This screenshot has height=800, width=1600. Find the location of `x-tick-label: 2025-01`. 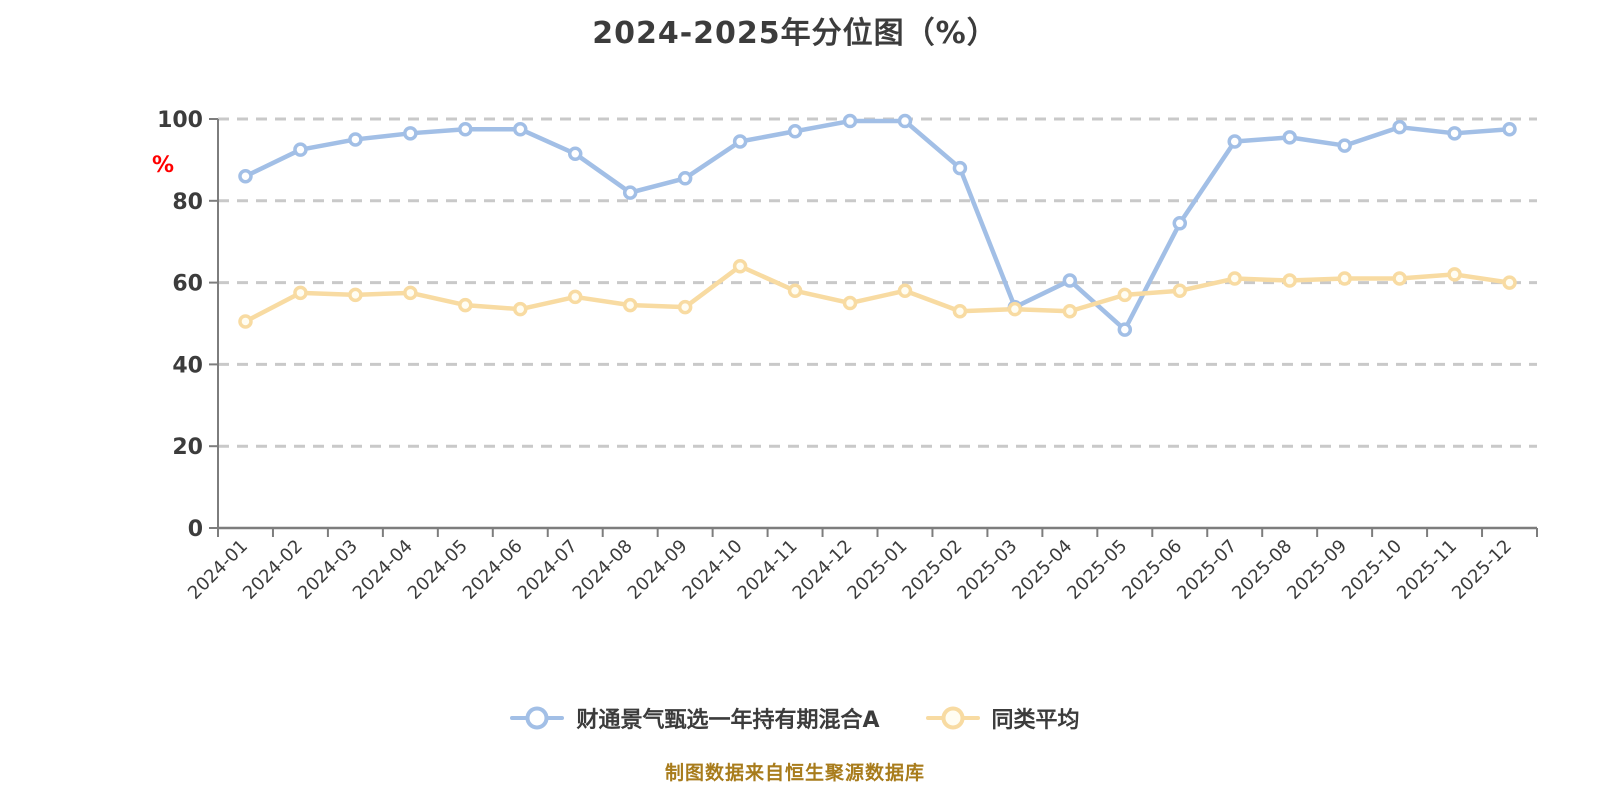

x-tick-label: 2025-01 is located at coordinates (877, 570).